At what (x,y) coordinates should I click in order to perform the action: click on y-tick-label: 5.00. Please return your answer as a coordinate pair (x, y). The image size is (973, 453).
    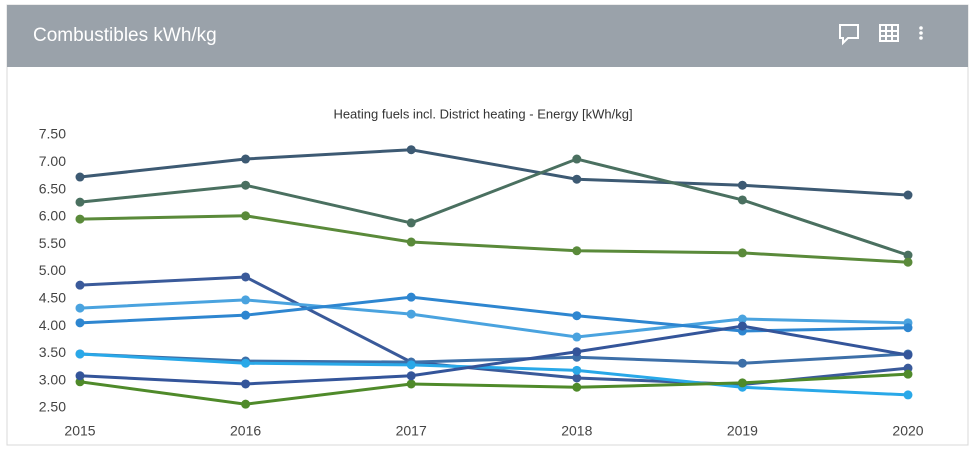
    Looking at the image, I should click on (52, 270).